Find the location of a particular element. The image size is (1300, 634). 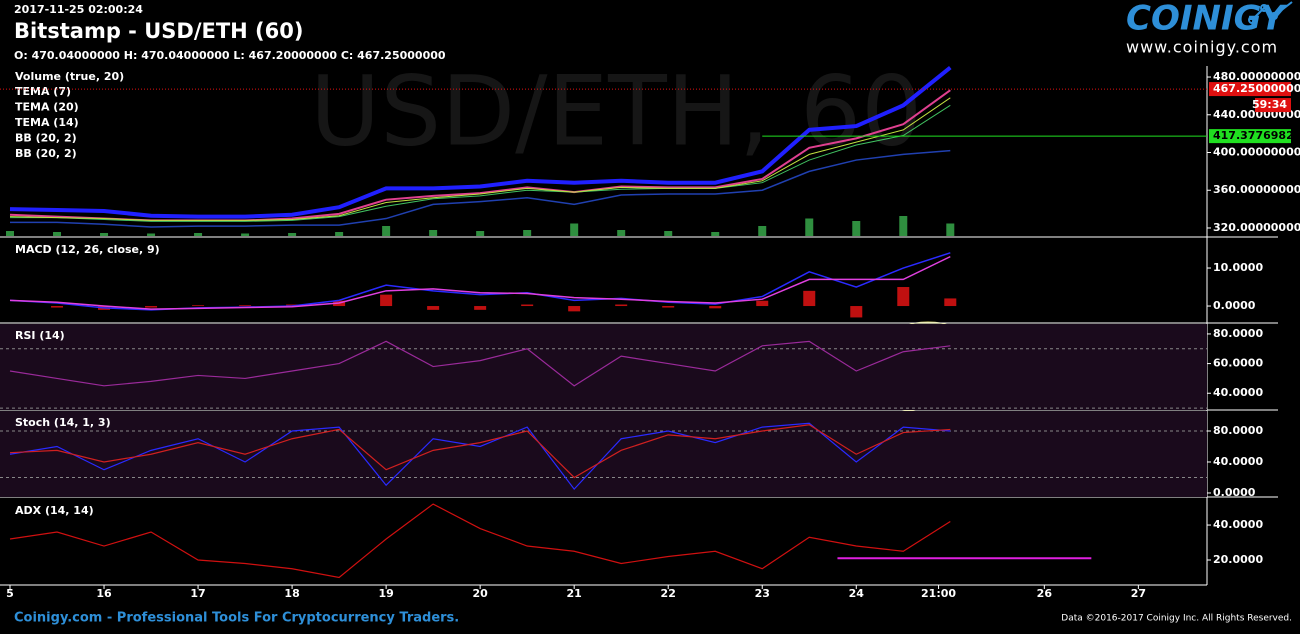

x-tick-label: 23 is located at coordinates (762, 593).